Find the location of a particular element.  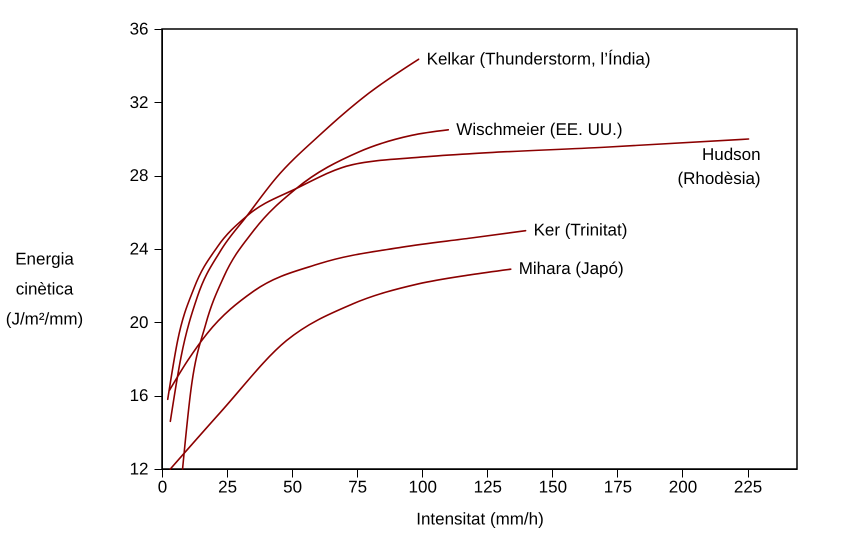

x-tick-label: 150 is located at coordinates (553, 487).